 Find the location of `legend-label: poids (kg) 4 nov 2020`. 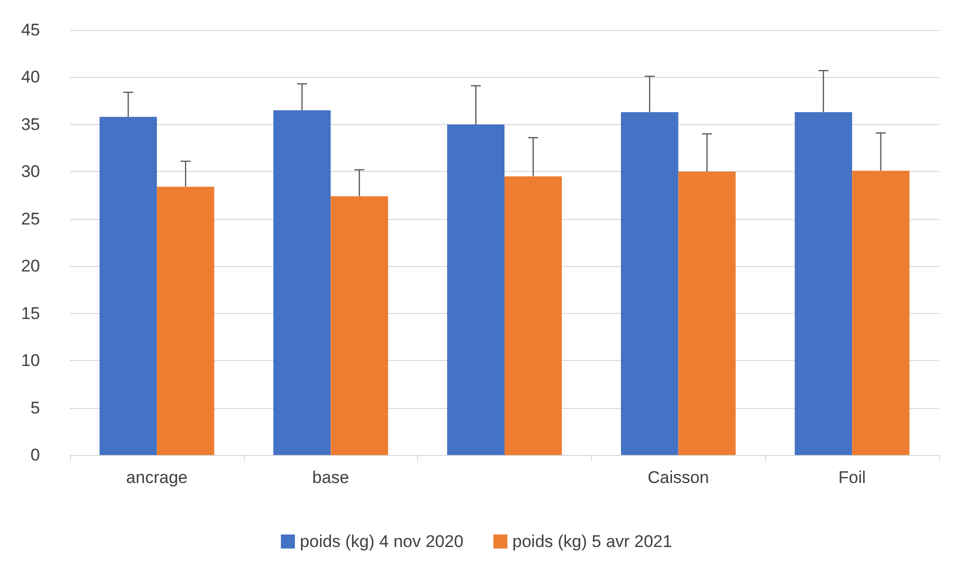

legend-label: poids (kg) 4 nov 2020 is located at coordinates (382, 541).